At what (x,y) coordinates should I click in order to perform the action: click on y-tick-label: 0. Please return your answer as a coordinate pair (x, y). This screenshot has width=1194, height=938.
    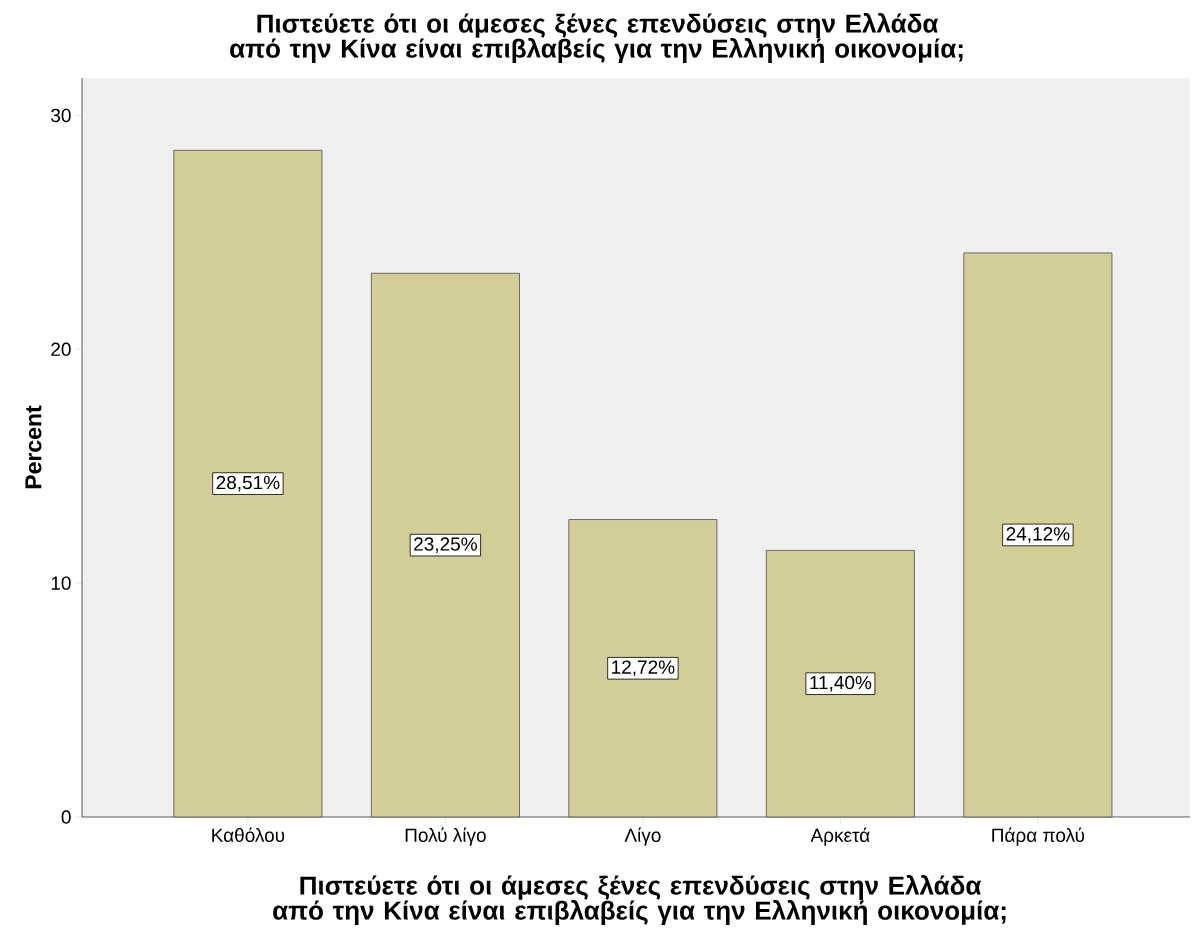
    Looking at the image, I should click on (66, 817).